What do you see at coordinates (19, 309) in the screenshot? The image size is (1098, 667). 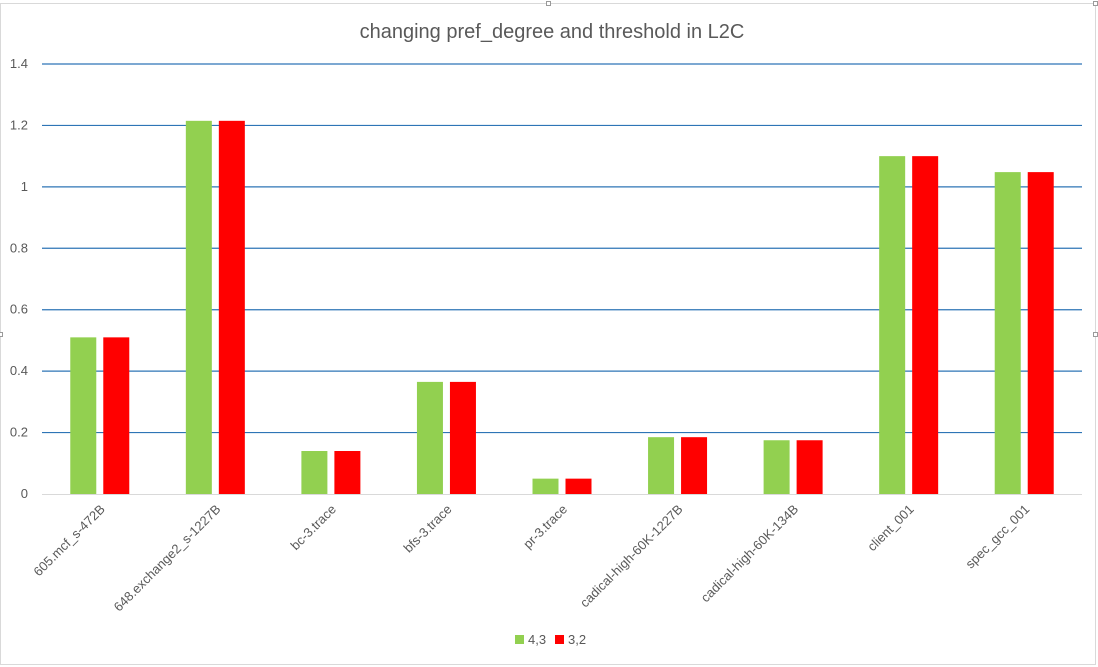 I see `y-tick-label: 0.6` at bounding box center [19, 309].